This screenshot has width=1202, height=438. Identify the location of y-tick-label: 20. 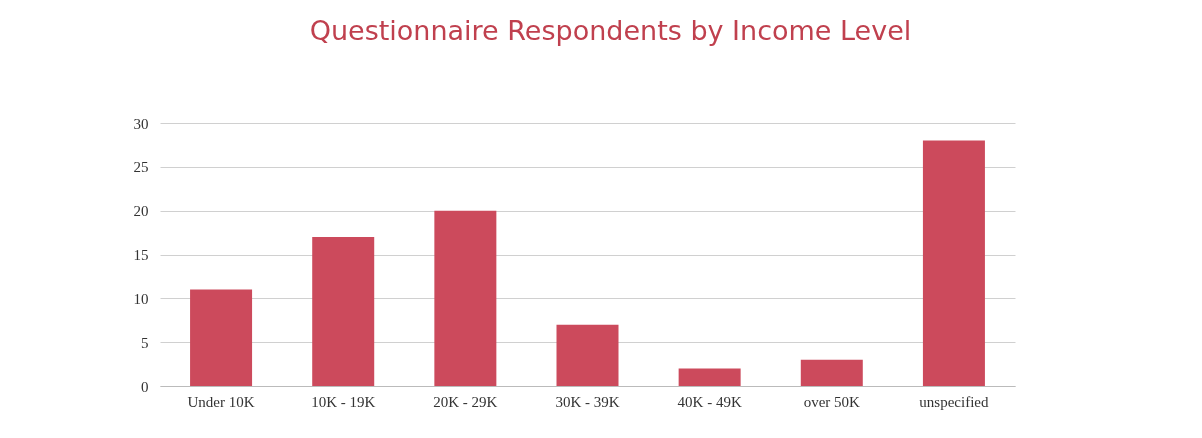
(141, 211).